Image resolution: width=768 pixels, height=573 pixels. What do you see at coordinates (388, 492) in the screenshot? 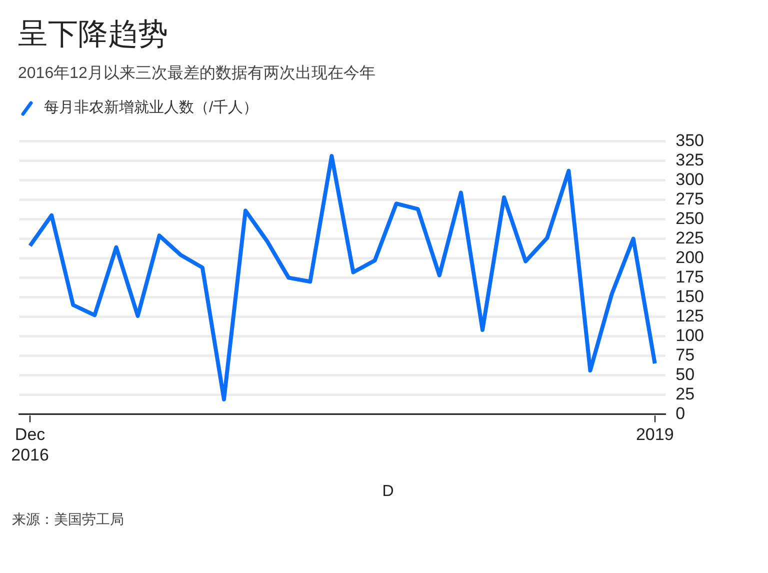
I see `x-axis-title: D` at bounding box center [388, 492].